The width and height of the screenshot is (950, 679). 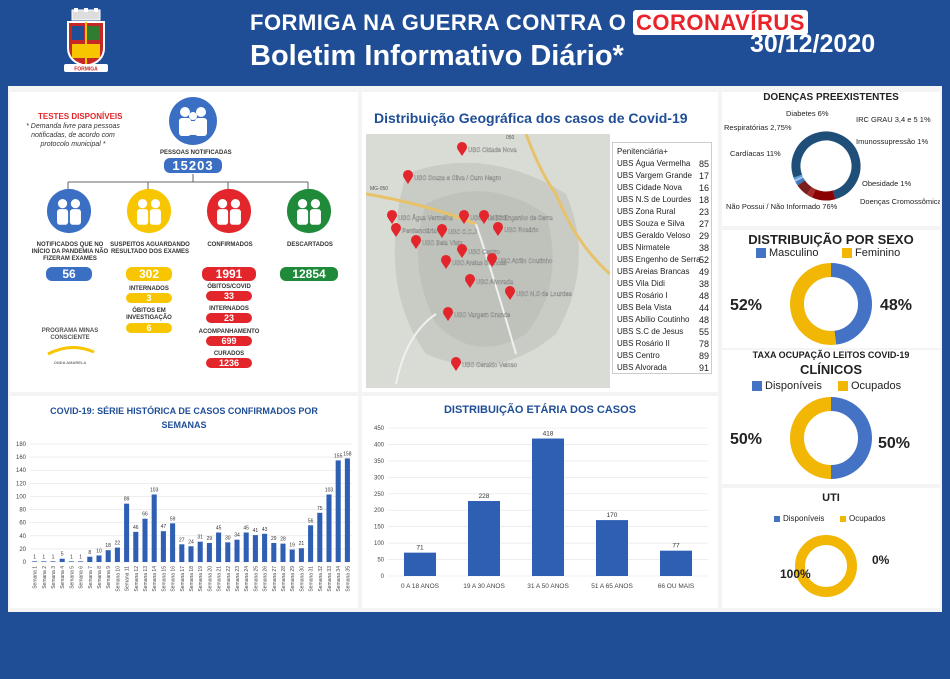 What do you see at coordinates (548, 586) in the screenshot?
I see `x-tick-label: 31 A 50 ANOS` at bounding box center [548, 586].